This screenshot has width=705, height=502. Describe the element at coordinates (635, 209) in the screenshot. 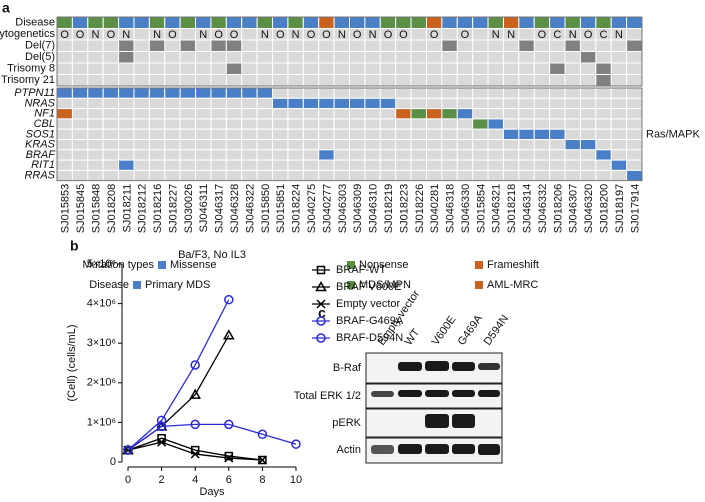

I see `sample-label: SJ017914` at that location.